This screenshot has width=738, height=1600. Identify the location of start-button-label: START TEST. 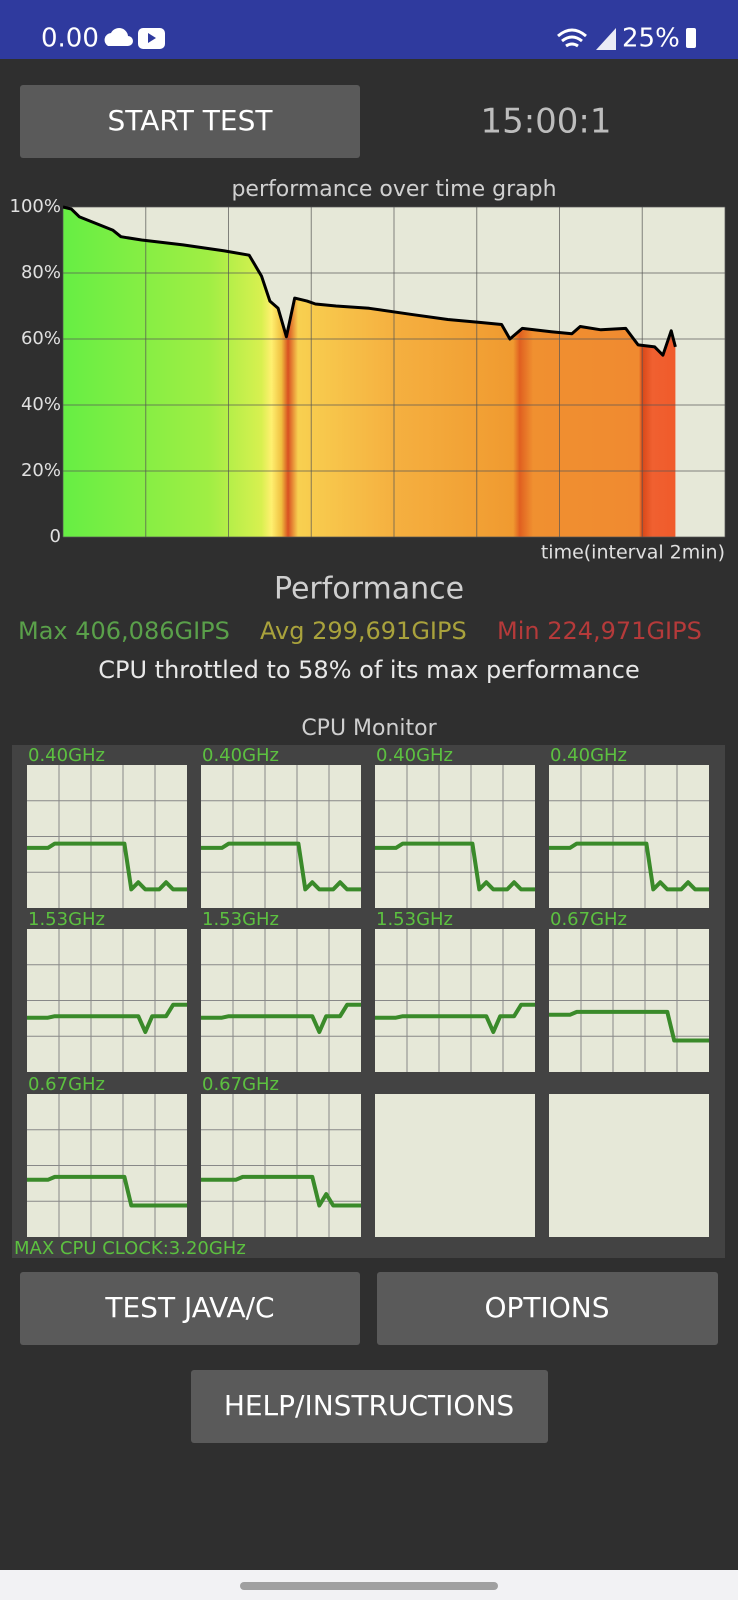
(191, 120).